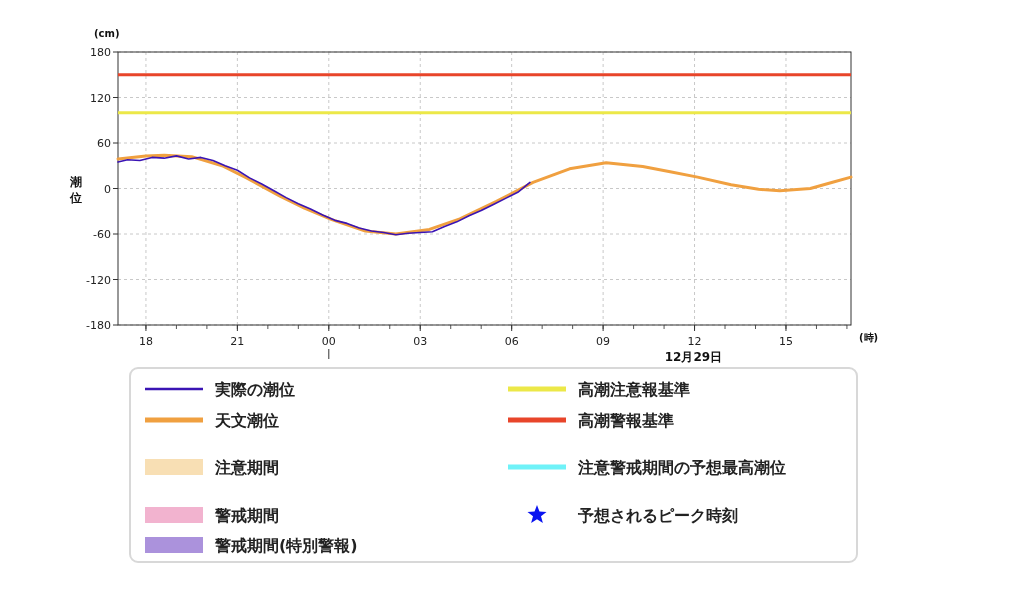 This screenshot has height=602, width=1024. Describe the element at coordinates (634, 389) in the screenshot. I see `legend-label: 高潮注意報基準` at that location.